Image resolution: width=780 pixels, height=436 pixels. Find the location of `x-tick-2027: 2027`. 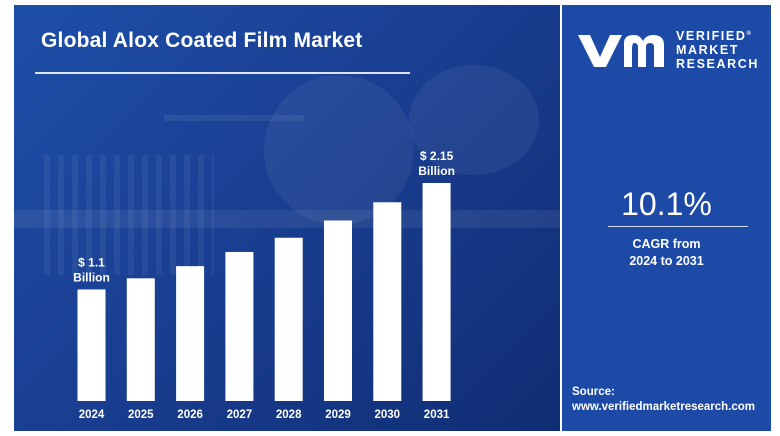

x-tick-2027: 2027 is located at coordinates (240, 415).